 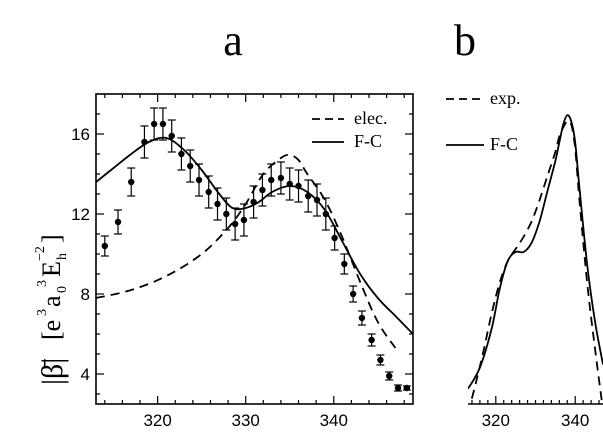 I want to click on series-line-exp, so click(x=536, y=261).